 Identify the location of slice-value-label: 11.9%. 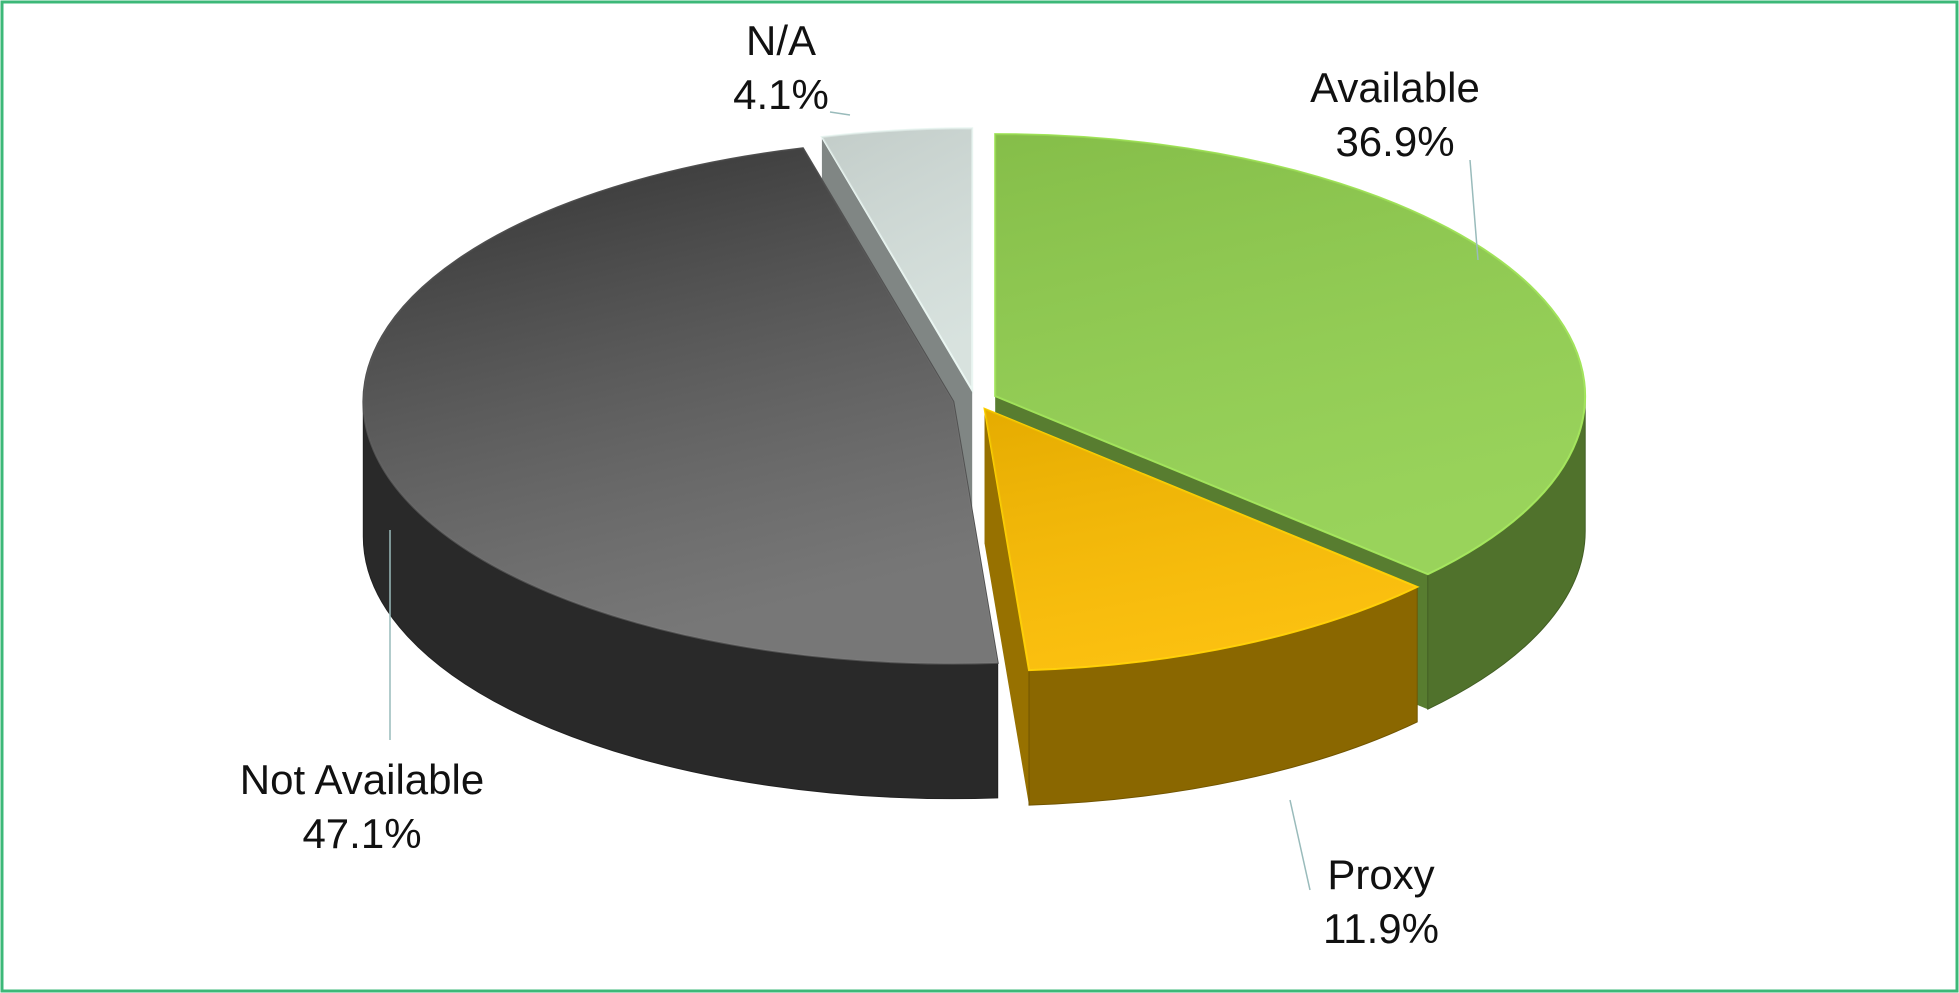
(1381, 928).